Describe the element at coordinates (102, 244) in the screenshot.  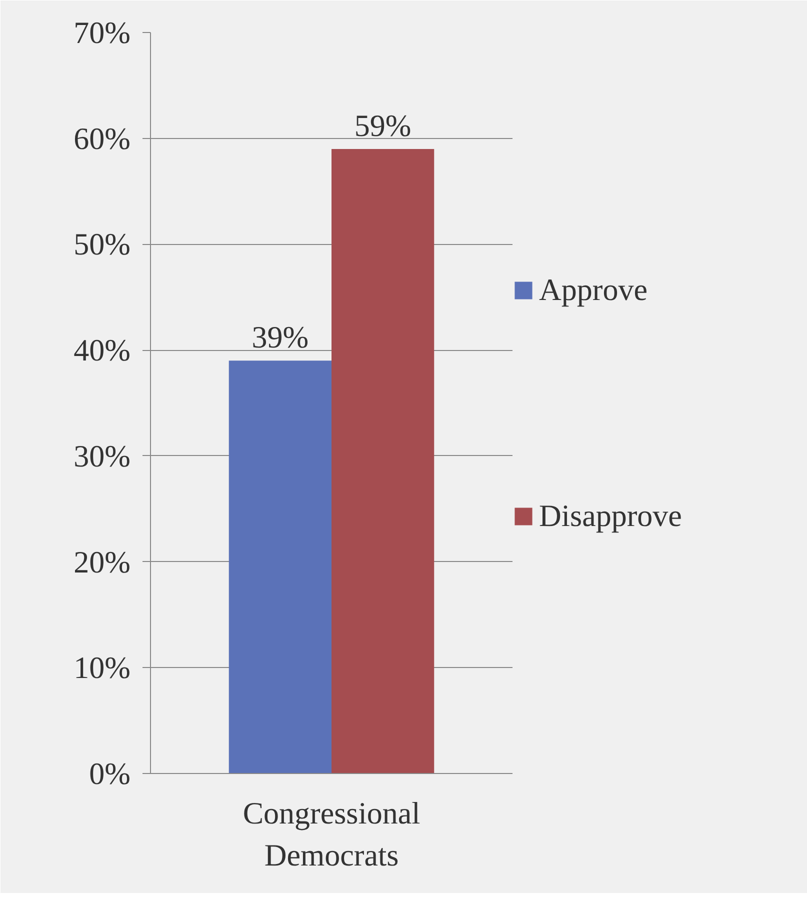
I see `y-tick-label: 50%` at that location.